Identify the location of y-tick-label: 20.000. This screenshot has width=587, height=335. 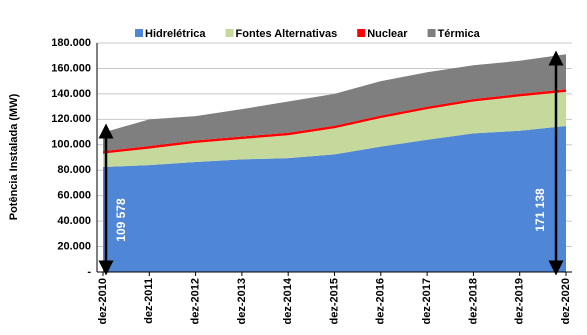
(74, 246).